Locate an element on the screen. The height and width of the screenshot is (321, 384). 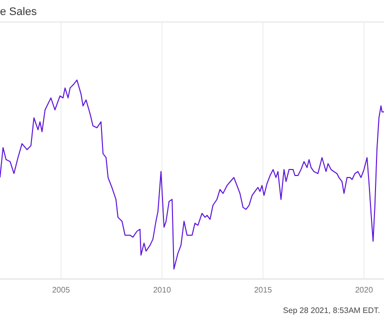
chart-title: e Sales is located at coordinates (19, 12).